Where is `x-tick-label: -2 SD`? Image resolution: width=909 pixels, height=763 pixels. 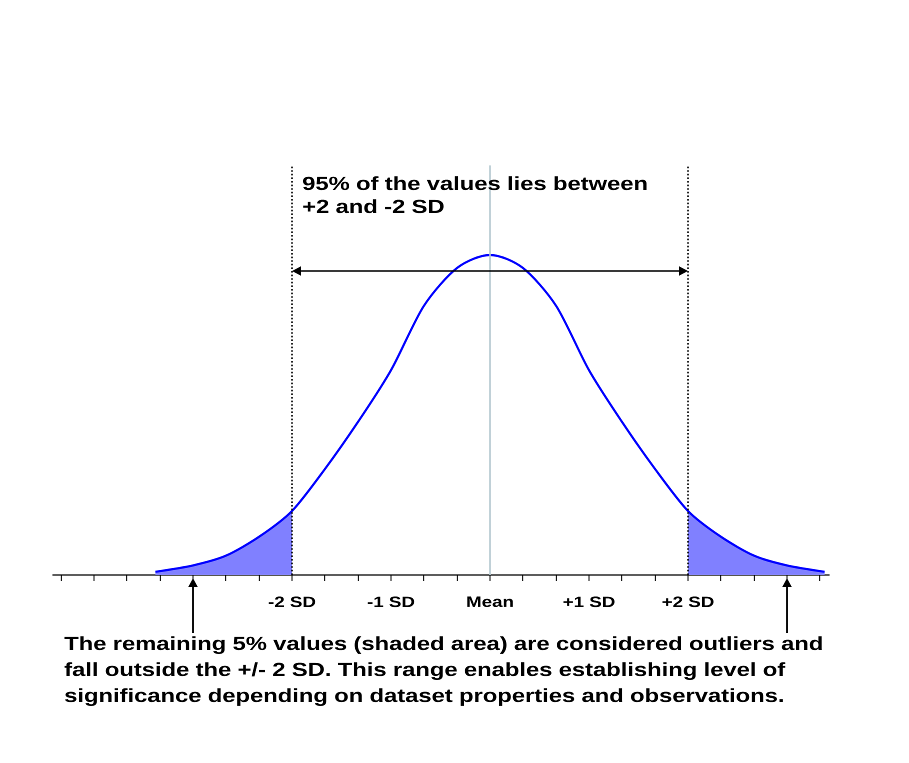
x-tick-label: -2 SD is located at coordinates (292, 602).